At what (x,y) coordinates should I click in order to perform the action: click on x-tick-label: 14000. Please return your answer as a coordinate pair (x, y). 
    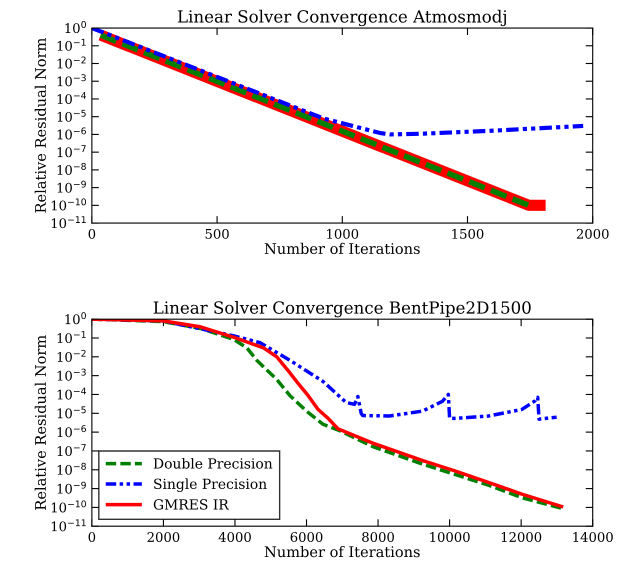
    Looking at the image, I should click on (593, 537).